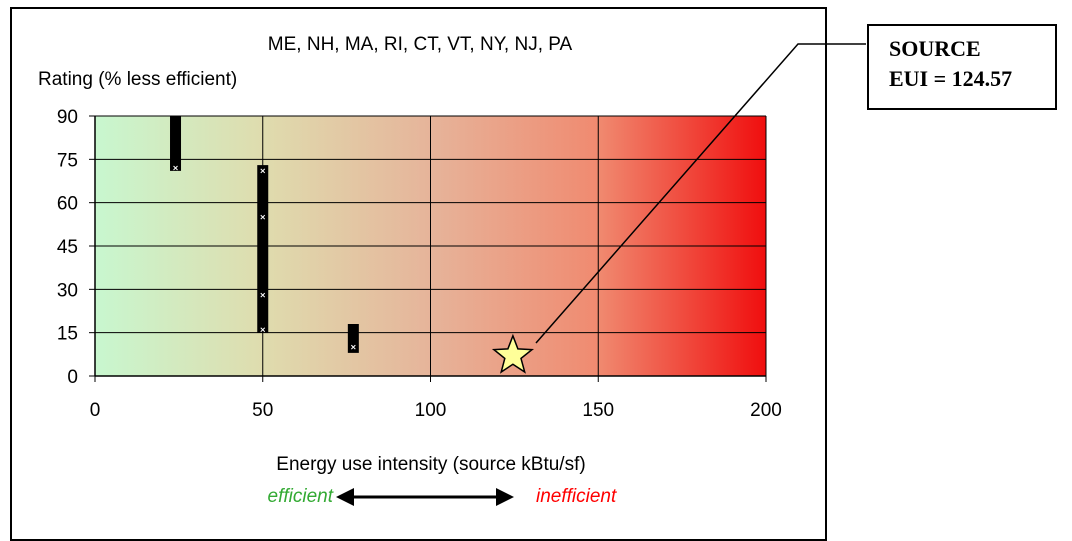 The image size is (1072, 541). What do you see at coordinates (67, 247) in the screenshot?
I see `y-tick-label: 45` at bounding box center [67, 247].